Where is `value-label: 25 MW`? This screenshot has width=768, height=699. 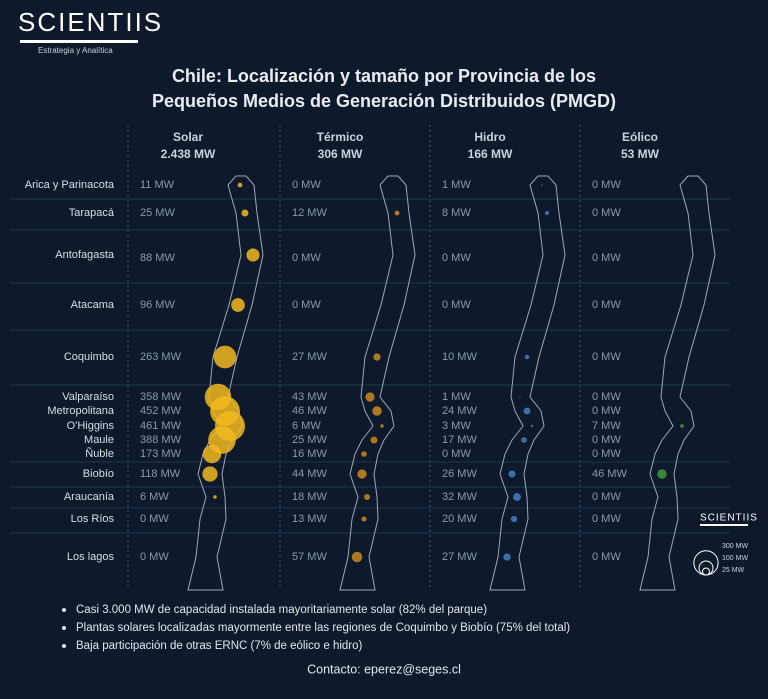
value-label: 25 MW is located at coordinates (309, 440).